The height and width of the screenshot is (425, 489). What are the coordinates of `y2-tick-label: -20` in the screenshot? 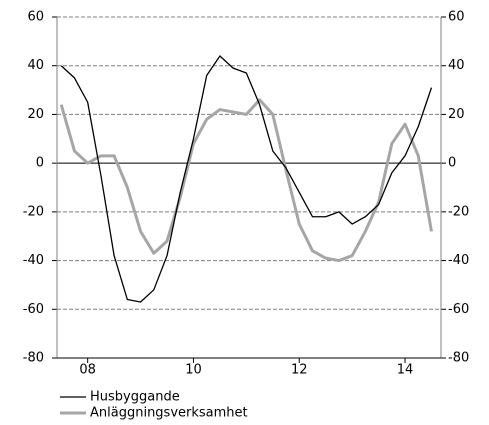 It's located at (458, 211).